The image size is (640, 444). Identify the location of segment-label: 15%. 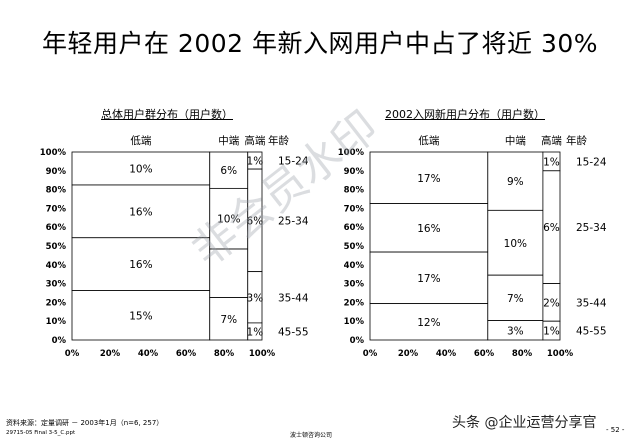
(140, 316).